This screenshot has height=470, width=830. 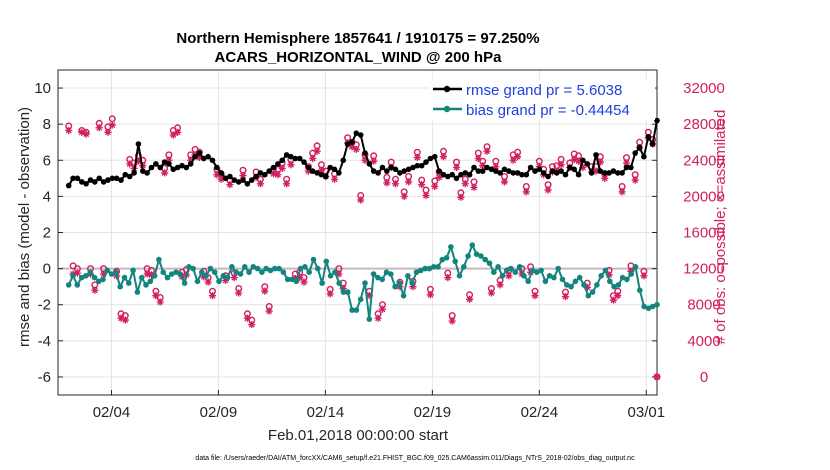 What do you see at coordinates (362, 153) in the screenshot?
I see `series-rmse` at bounding box center [362, 153].